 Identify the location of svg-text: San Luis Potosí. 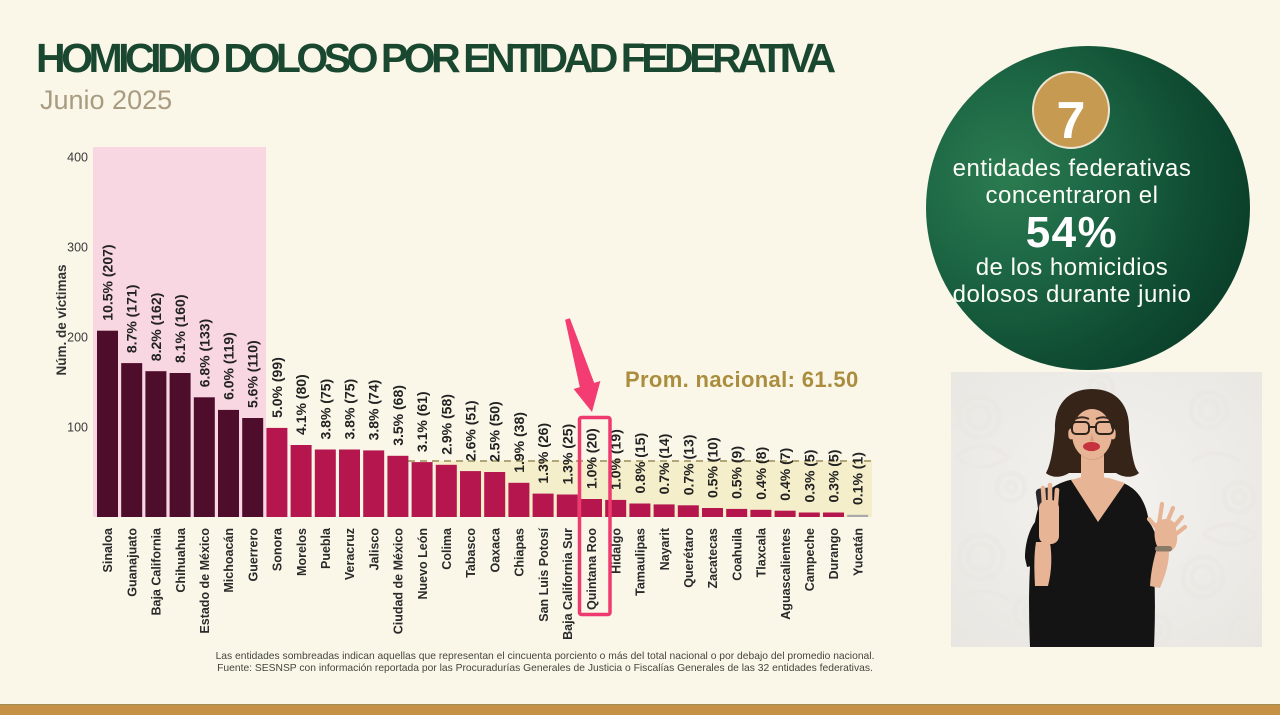
(544, 574).